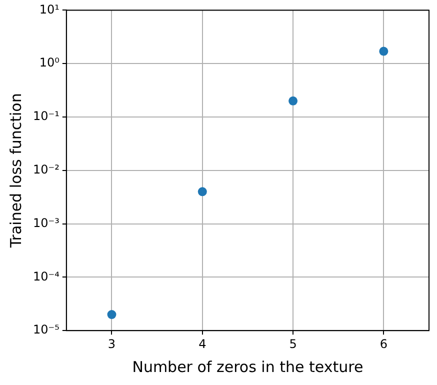  What do you see at coordinates (112, 343) in the screenshot?
I see `x-tick-label: 3` at bounding box center [112, 343].